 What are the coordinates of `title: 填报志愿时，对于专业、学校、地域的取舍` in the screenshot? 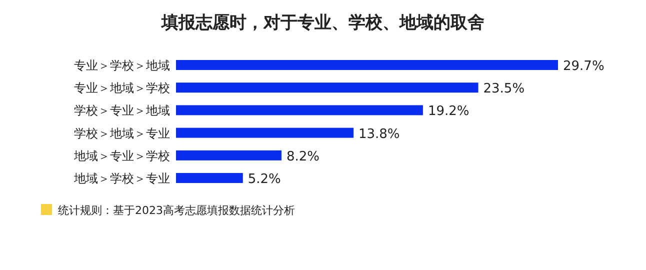 It's located at (323, 23).